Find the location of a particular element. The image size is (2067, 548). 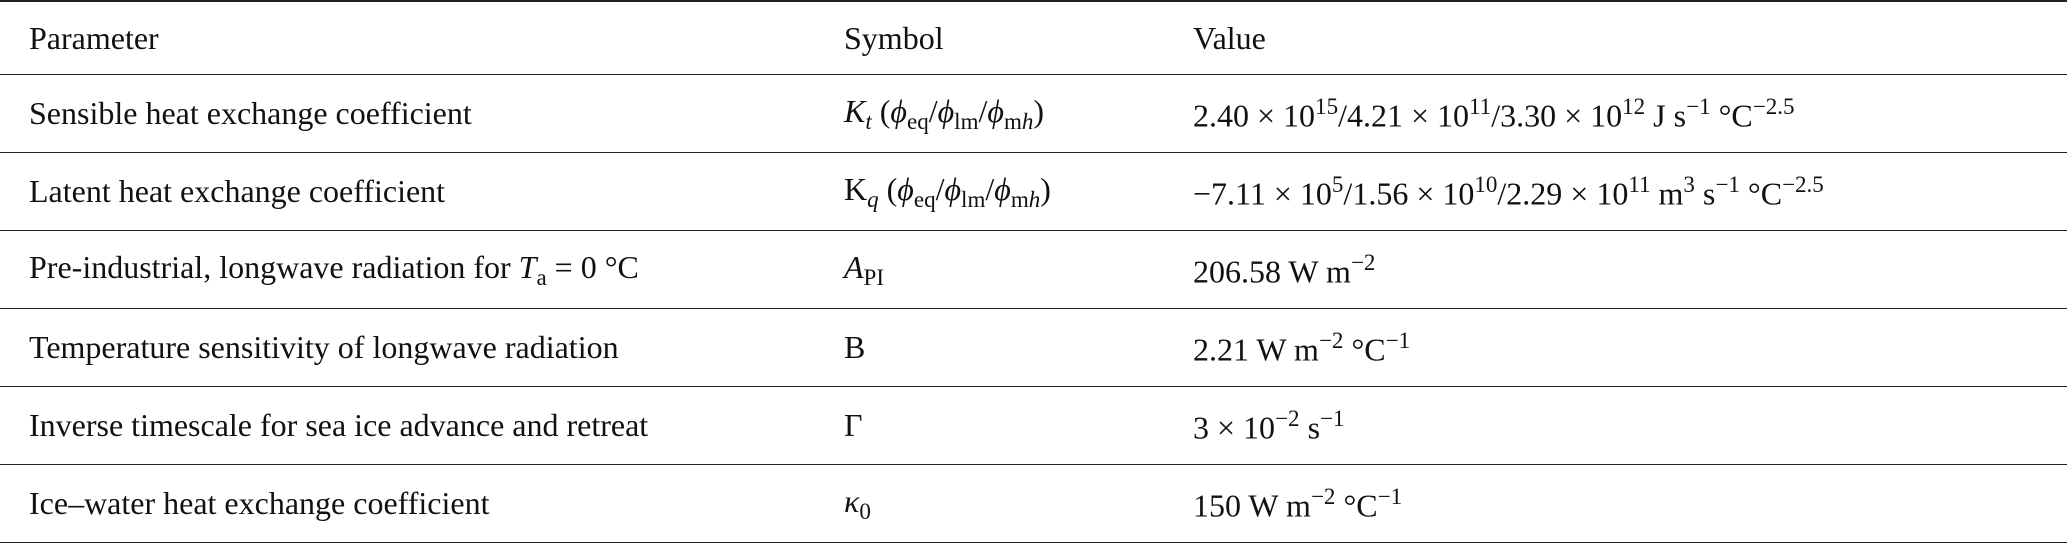

cell-sub: m is located at coordinates (1019, 198).